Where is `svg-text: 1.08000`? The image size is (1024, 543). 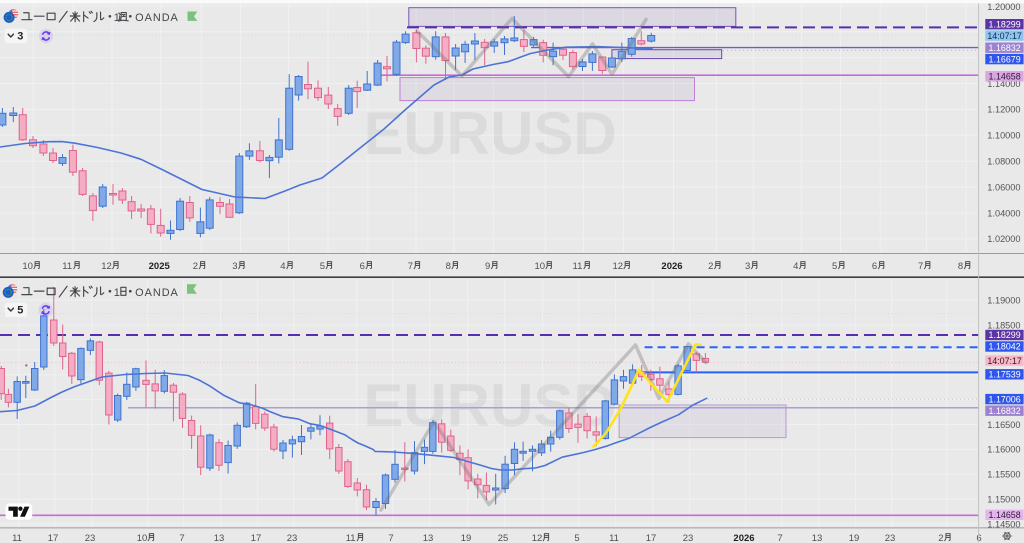
svg-text: 1.08000 is located at coordinates (1003, 162).